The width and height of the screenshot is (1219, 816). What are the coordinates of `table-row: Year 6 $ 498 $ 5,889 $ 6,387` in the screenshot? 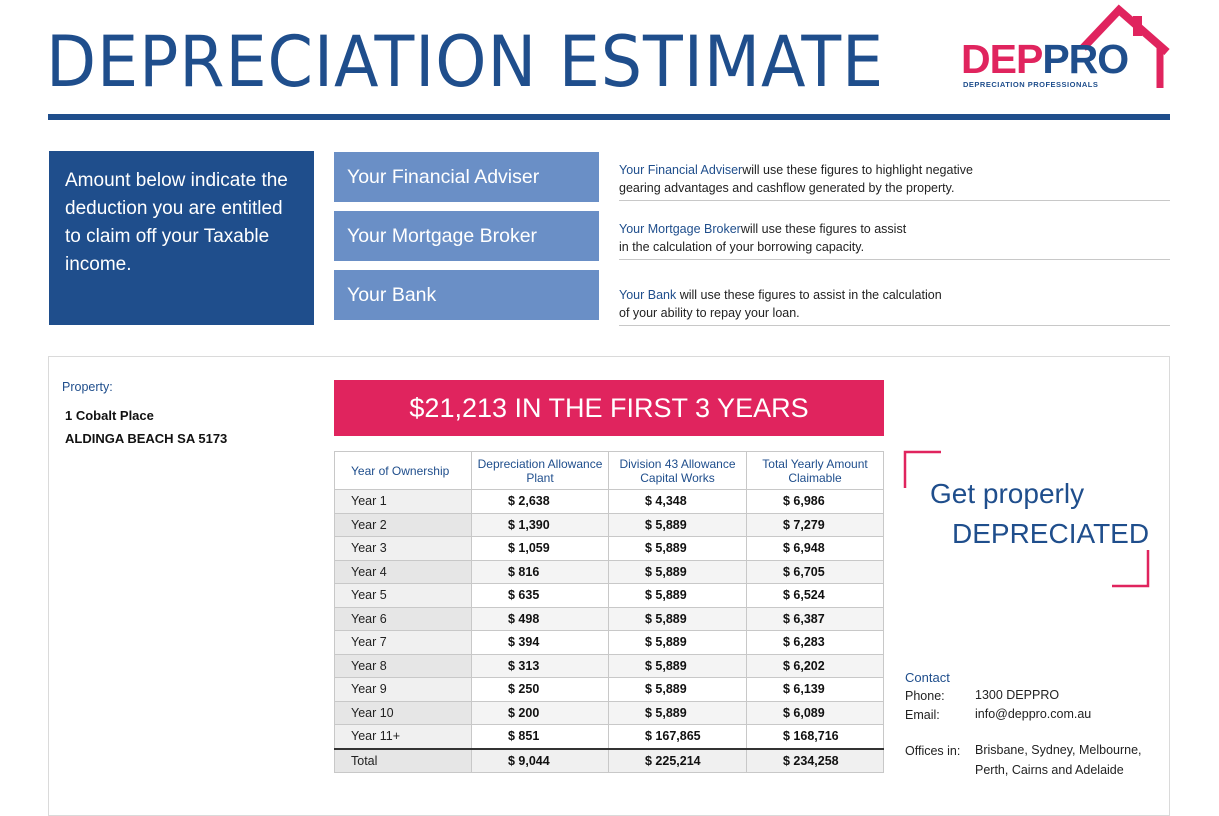 It's located at (609, 618).